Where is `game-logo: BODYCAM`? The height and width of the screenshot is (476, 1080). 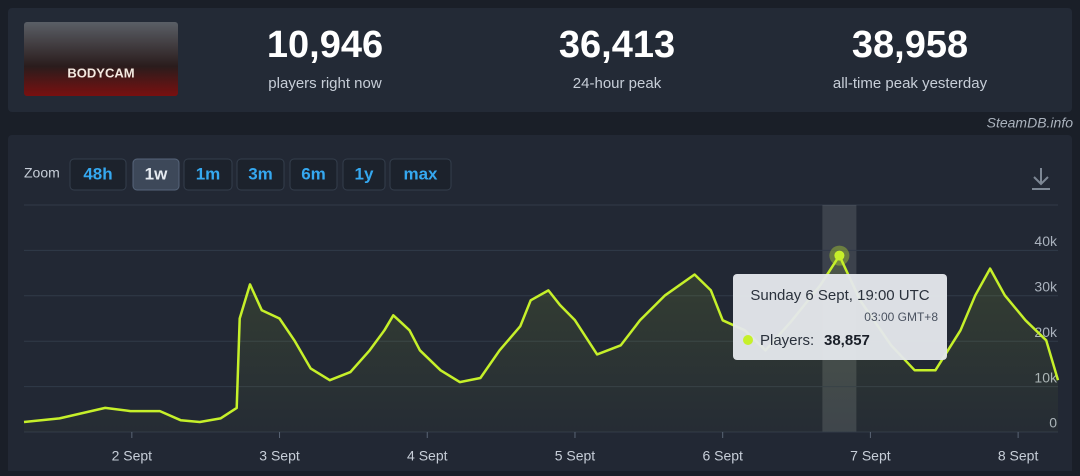 game-logo: BODYCAM is located at coordinates (100, 72).